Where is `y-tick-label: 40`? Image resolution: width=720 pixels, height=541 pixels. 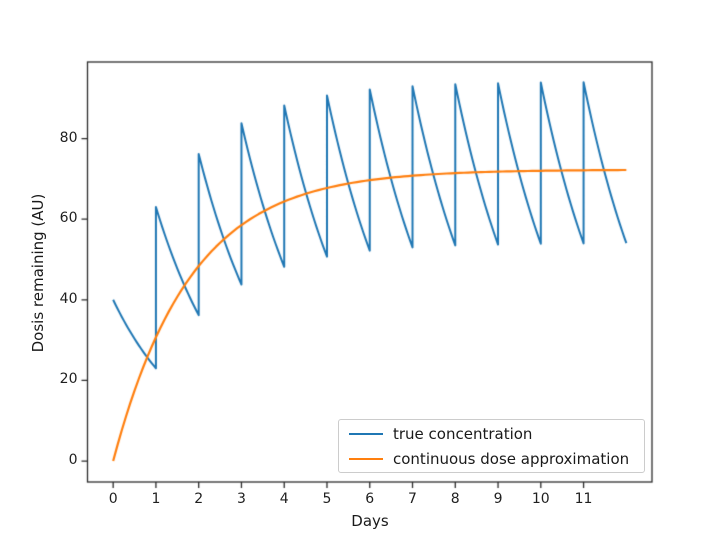 y-tick-label: 40 is located at coordinates (68, 298).